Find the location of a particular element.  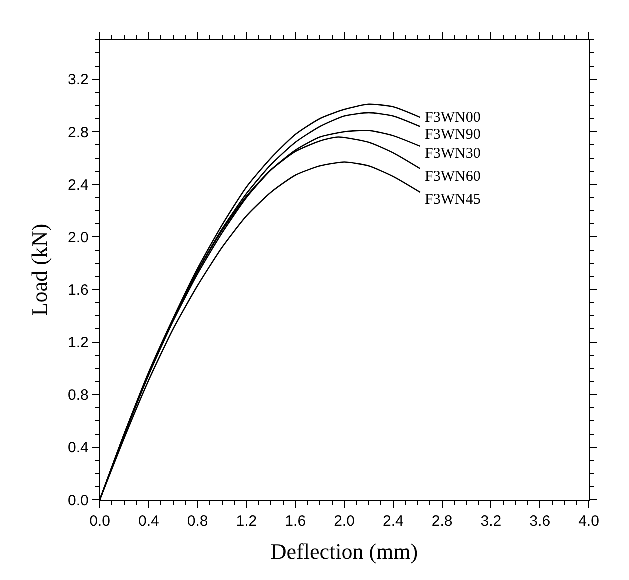

x-tick-label: 0.4 is located at coordinates (149, 521).